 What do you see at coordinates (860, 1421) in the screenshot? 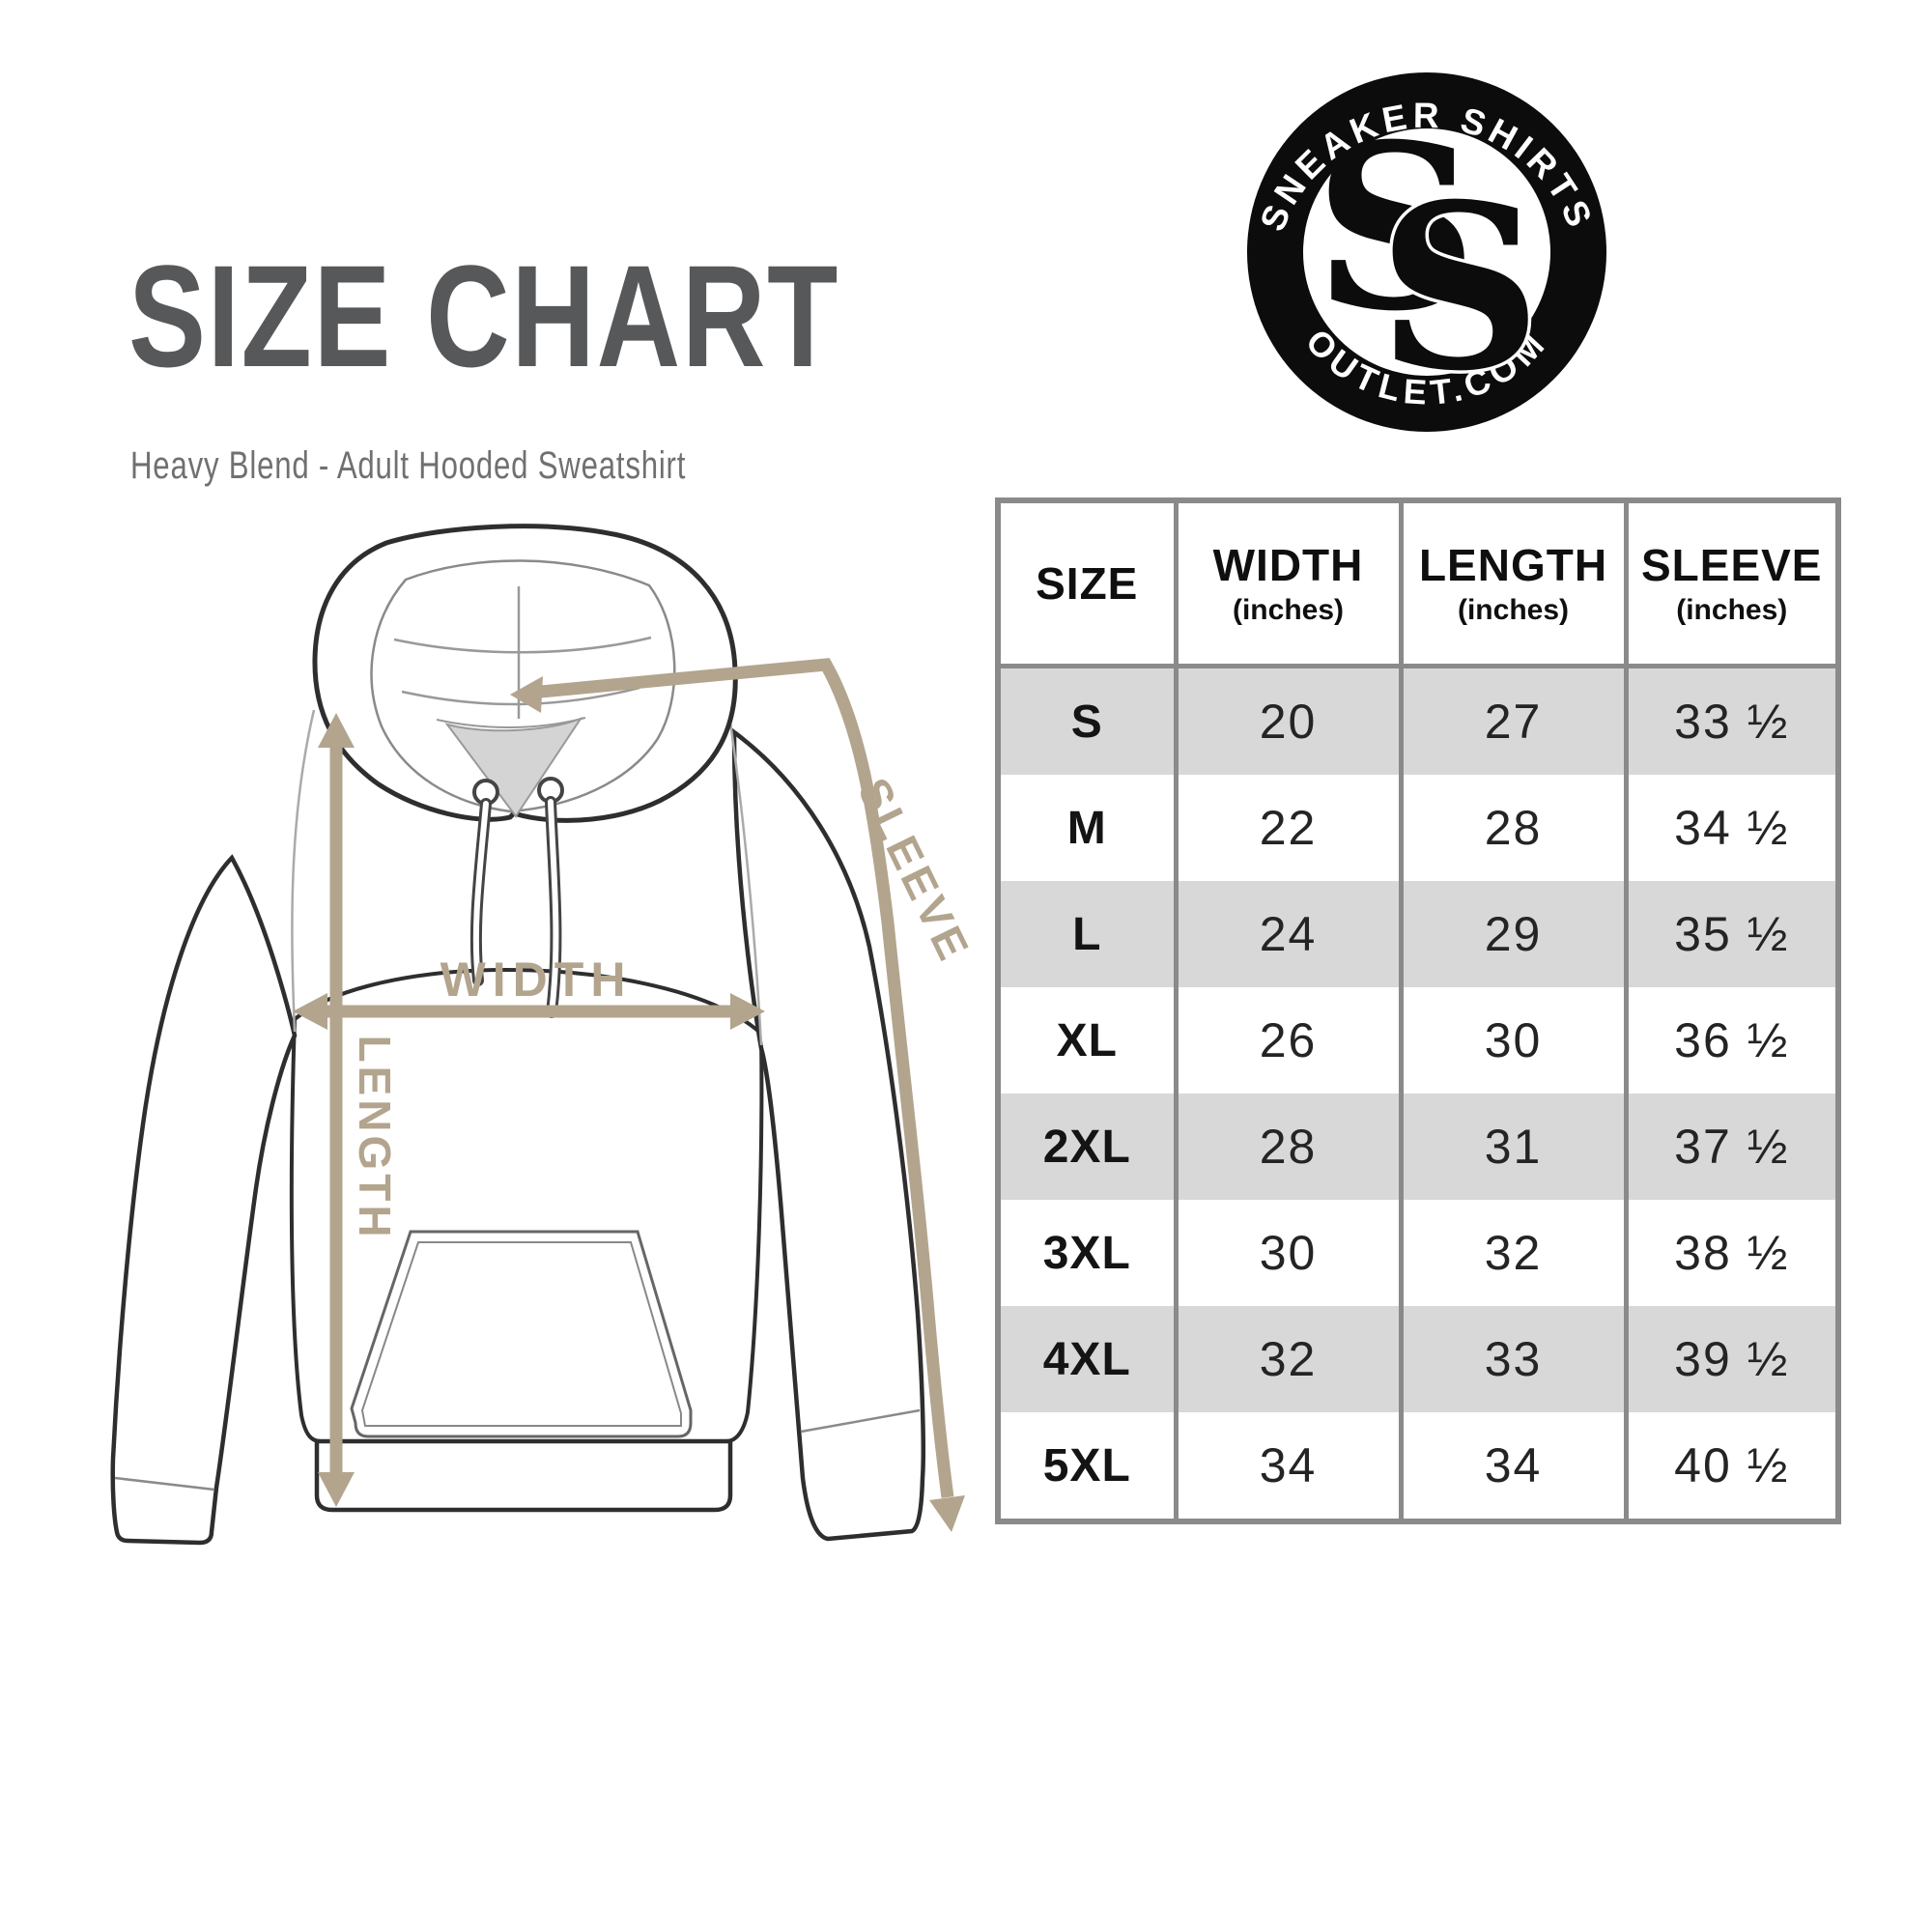
I see `right-cuff-seam` at bounding box center [860, 1421].